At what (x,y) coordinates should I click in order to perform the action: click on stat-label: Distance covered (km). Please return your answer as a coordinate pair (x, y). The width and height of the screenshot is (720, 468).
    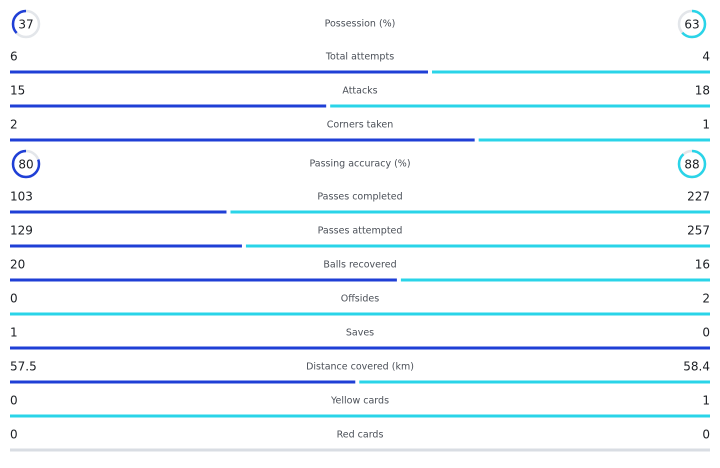
    Looking at the image, I should click on (360, 367).